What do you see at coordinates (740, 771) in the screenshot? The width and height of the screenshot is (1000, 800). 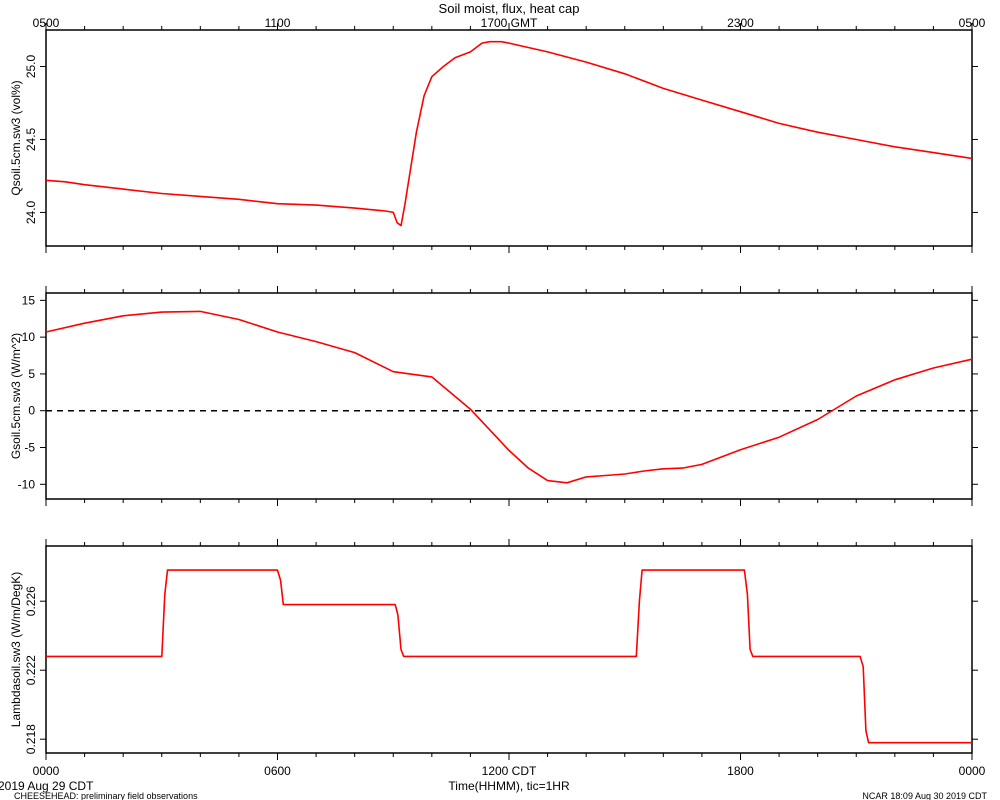 I see `bottom-tick-label: 1800` at bounding box center [740, 771].